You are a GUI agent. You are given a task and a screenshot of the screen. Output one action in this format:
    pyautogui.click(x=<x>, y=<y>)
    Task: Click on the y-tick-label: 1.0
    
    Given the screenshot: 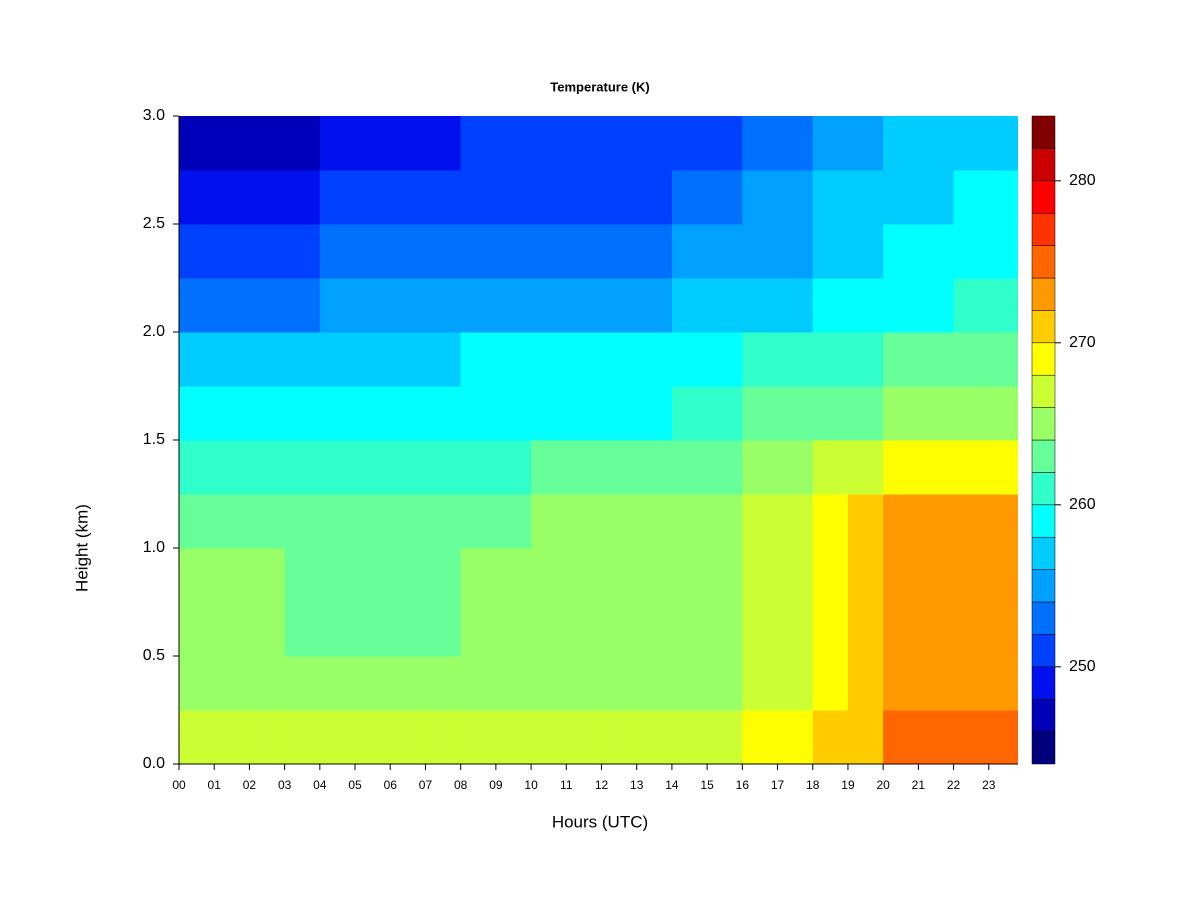 What is the action you would take?
    pyautogui.click(x=154, y=547)
    